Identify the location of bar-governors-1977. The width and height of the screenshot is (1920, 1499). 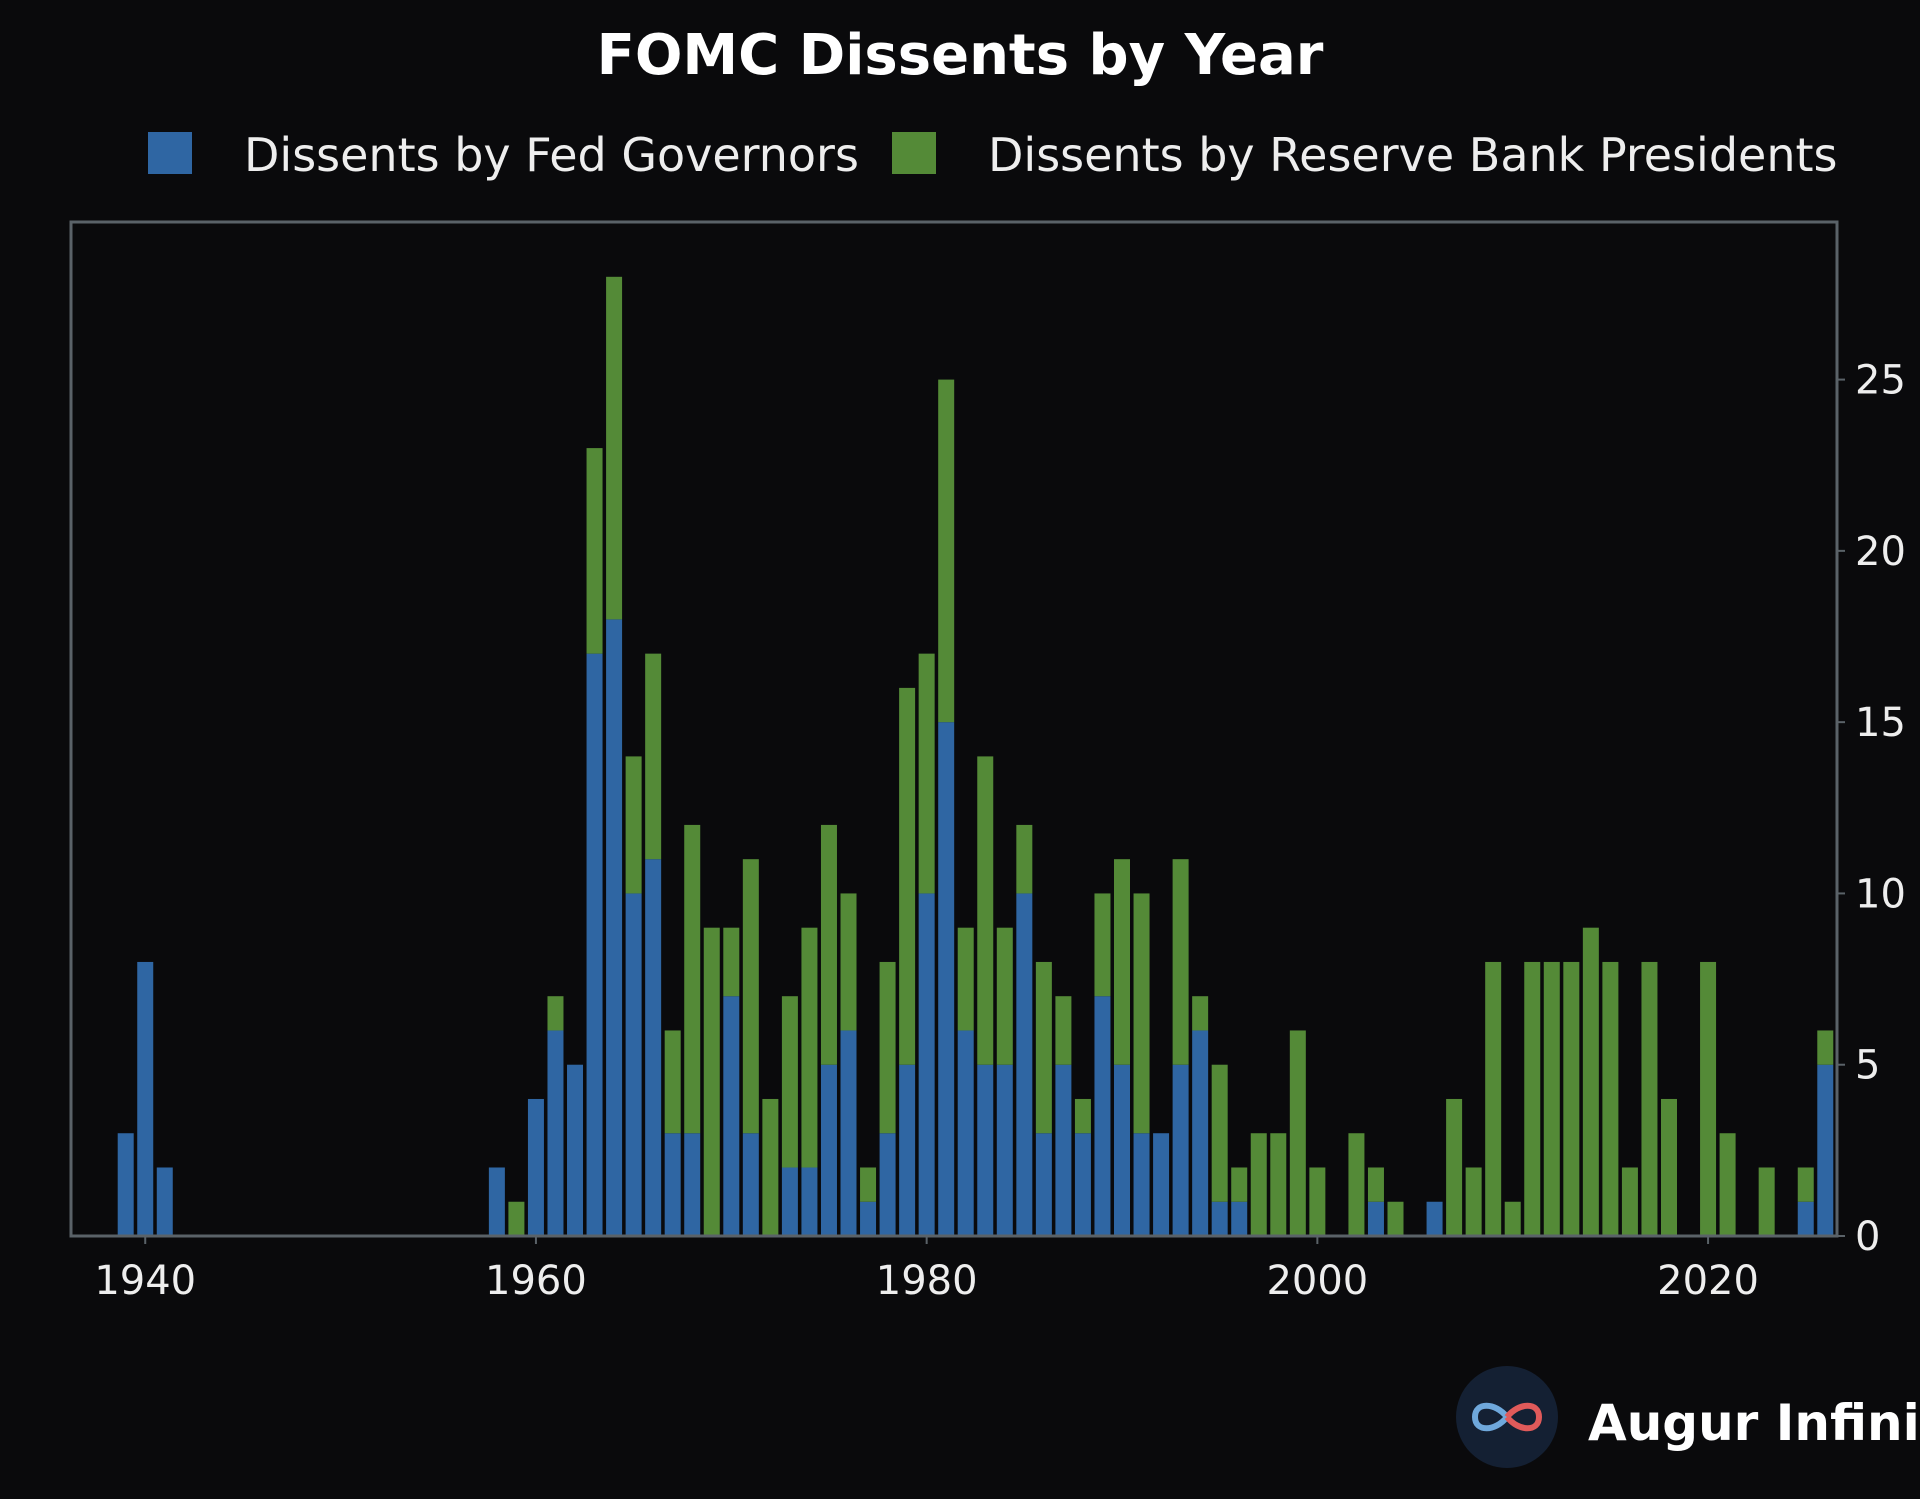
(868, 1218).